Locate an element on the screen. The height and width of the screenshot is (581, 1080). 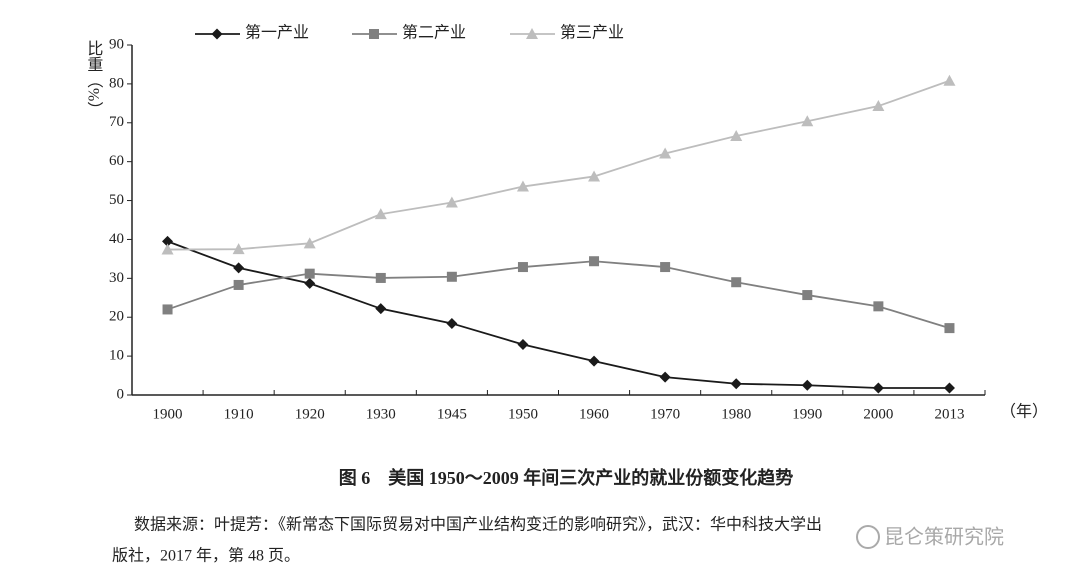
y-tick-label: 90 is located at coordinates (116, 44).